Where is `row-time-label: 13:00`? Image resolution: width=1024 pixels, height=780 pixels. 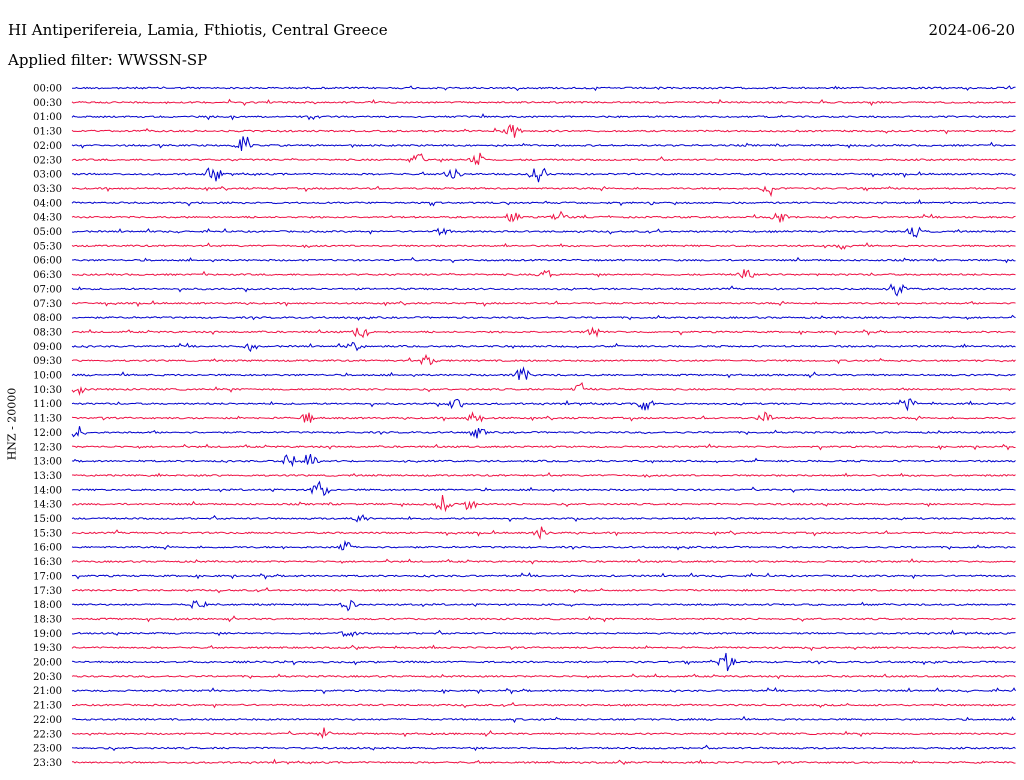
row-time-label: 13:00 is located at coordinates (47, 462).